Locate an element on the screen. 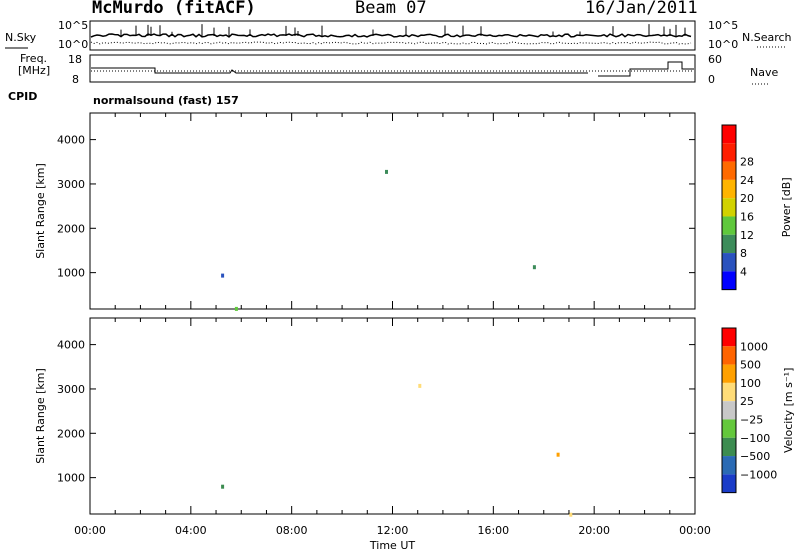 This screenshot has height=554, width=800. nsky-label: N.Sky is located at coordinates (21, 37).